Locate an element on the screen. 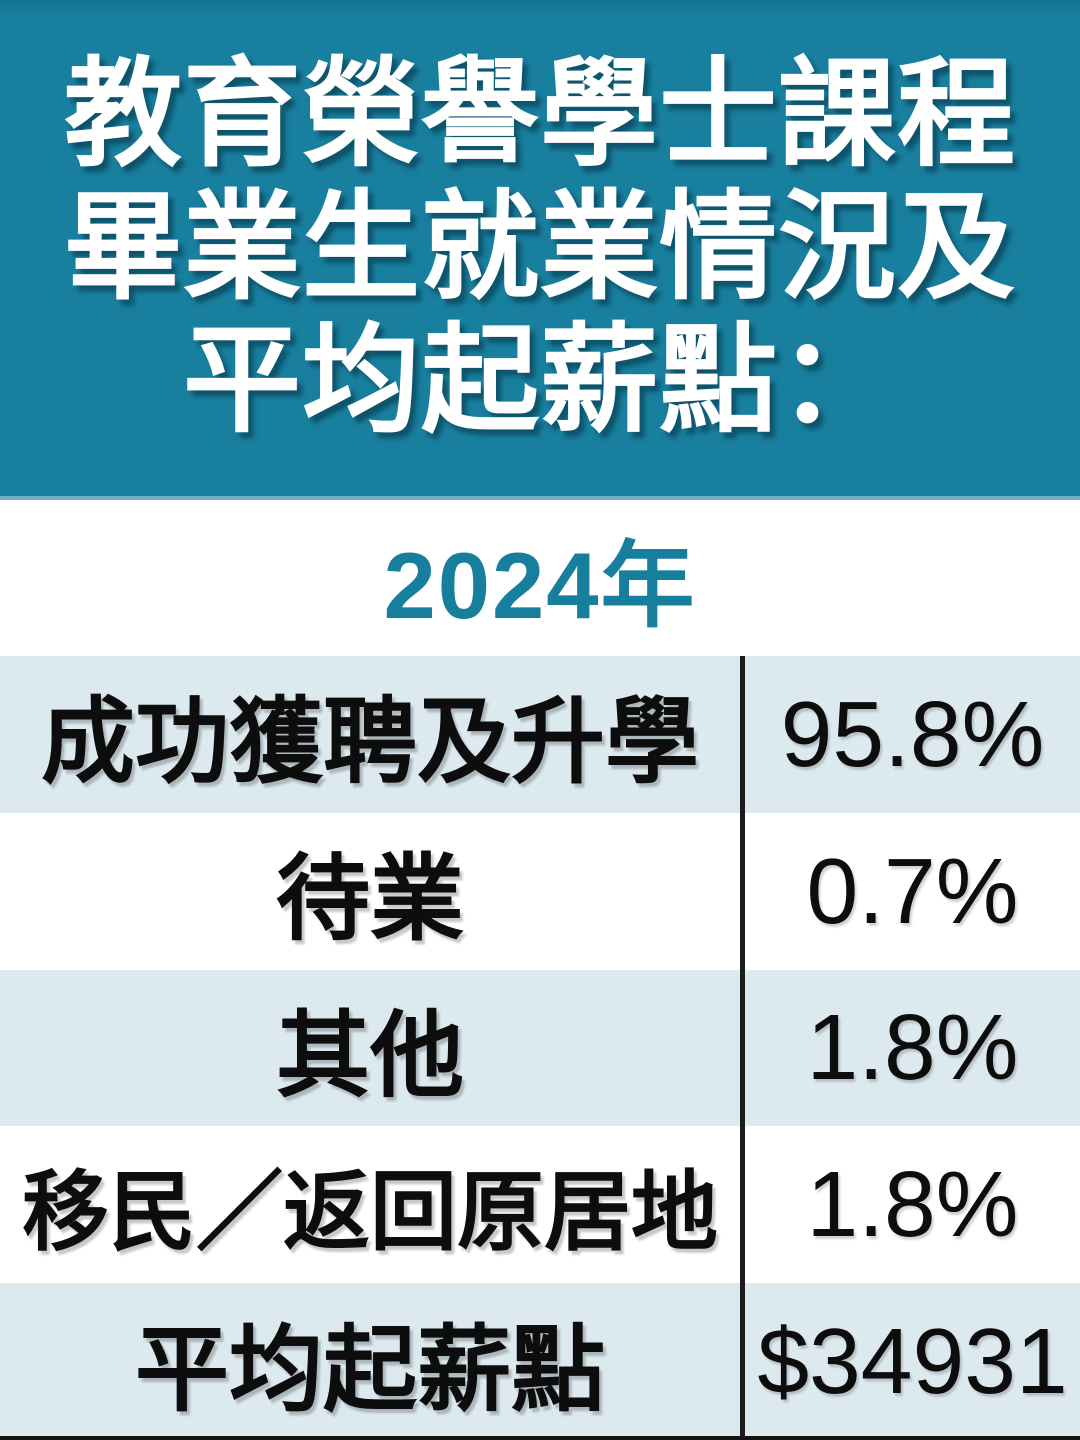 This screenshot has width=1080, height=1440. year-label: 2024年 is located at coordinates (540, 585).